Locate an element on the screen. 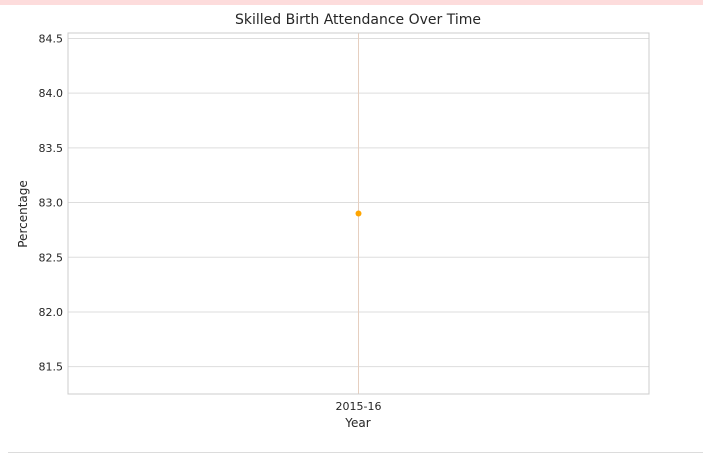  y-tick-label: 84.0 is located at coordinates (51, 93).